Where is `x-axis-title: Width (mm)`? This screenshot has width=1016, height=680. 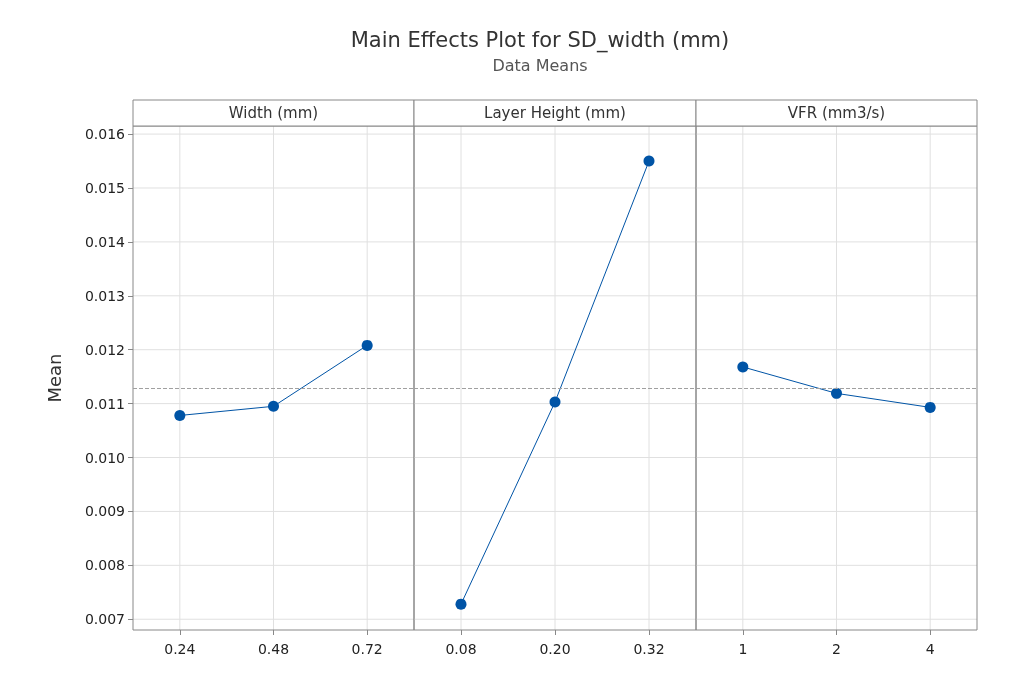 x-axis-title: Width (mm) is located at coordinates (273, 113).